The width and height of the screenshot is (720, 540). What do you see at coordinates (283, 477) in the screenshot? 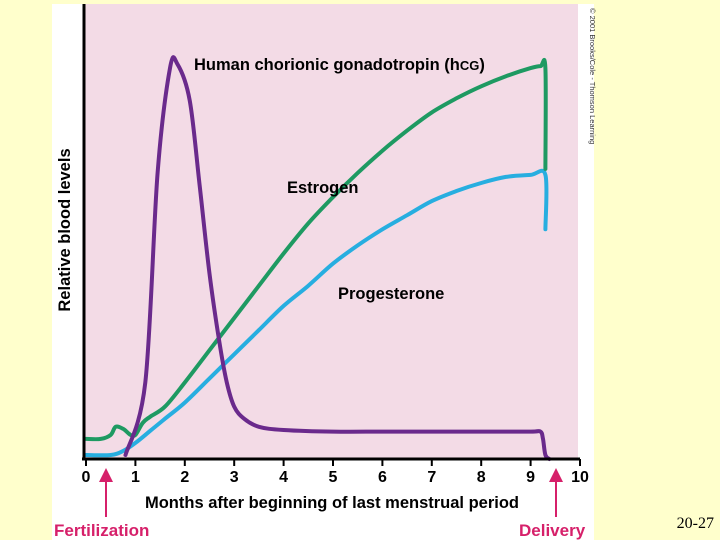
I see `x-tick-label: 4` at bounding box center [283, 477].